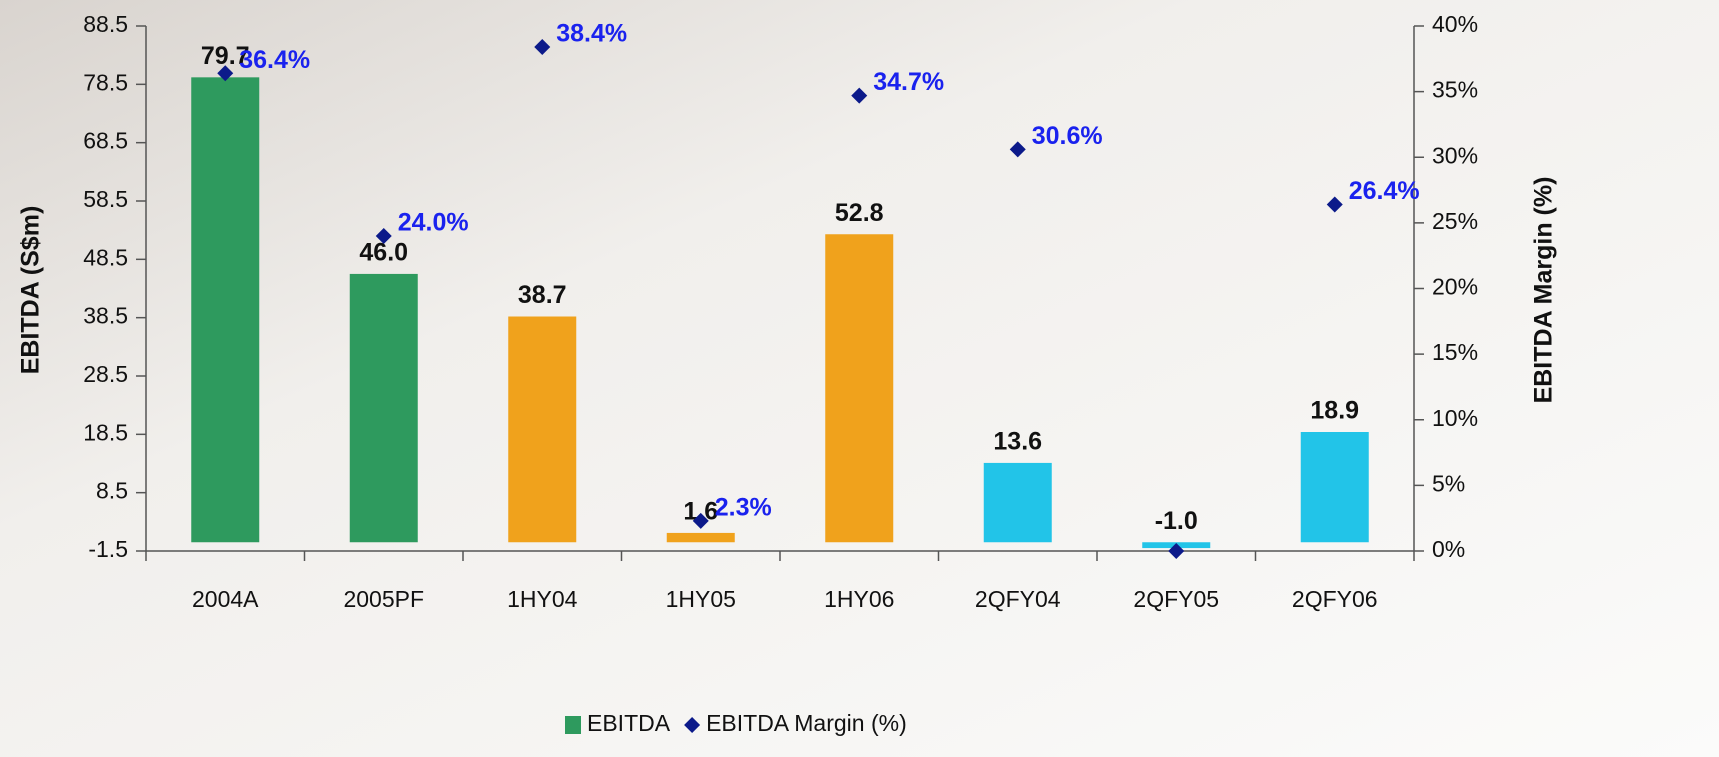 This screenshot has width=1719, height=757. I want to click on y2-tick-label: 10%, so click(1455, 418).